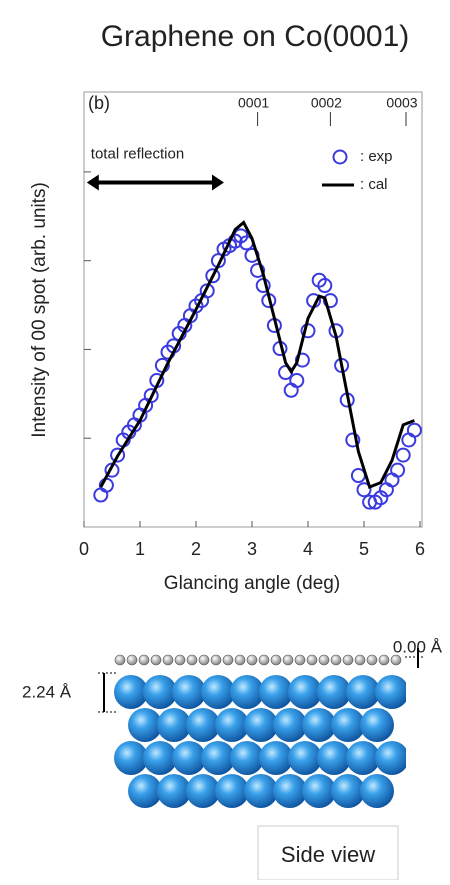  I want to click on legend-label: : exp, so click(376, 156).